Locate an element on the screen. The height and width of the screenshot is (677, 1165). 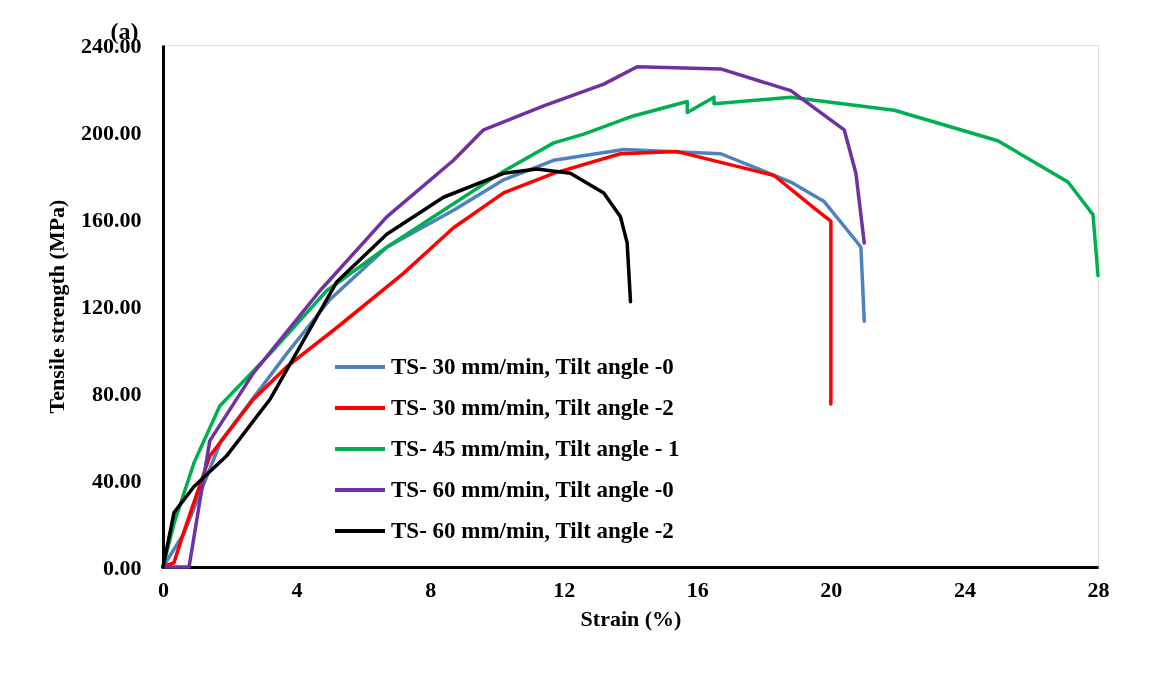
y-tick-label: 40.00 is located at coordinates (117, 480).